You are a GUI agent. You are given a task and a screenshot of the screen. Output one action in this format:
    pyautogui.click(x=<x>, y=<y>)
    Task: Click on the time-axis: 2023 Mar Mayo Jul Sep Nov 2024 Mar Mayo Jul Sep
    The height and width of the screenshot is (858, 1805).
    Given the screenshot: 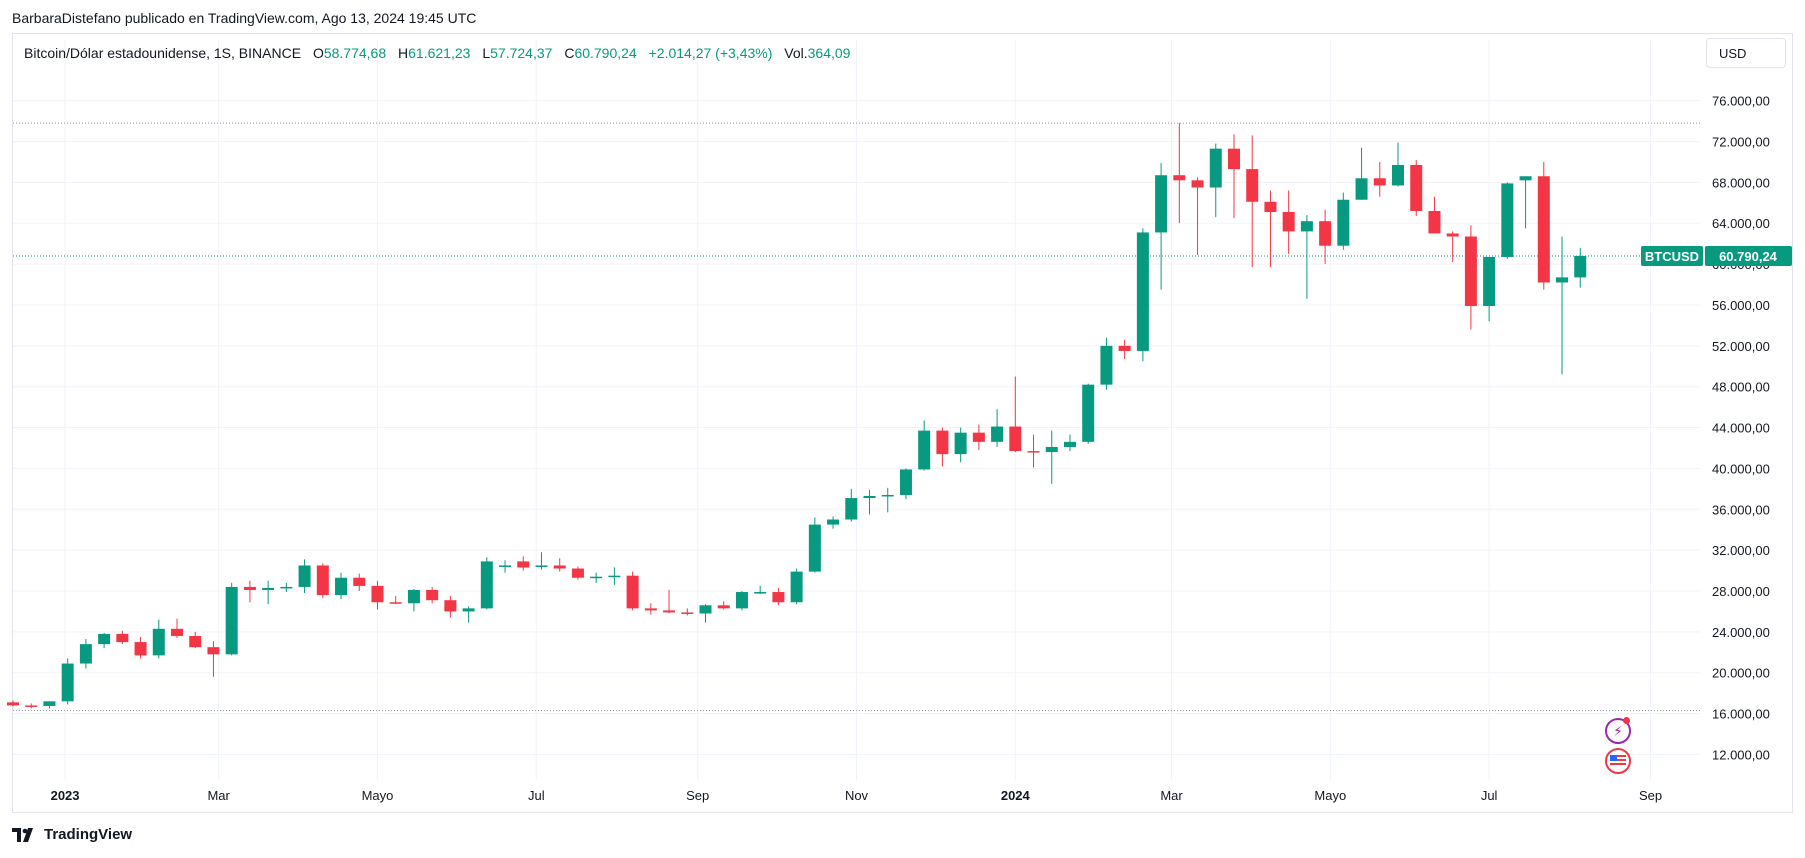 What is the action you would take?
    pyautogui.click(x=856, y=795)
    